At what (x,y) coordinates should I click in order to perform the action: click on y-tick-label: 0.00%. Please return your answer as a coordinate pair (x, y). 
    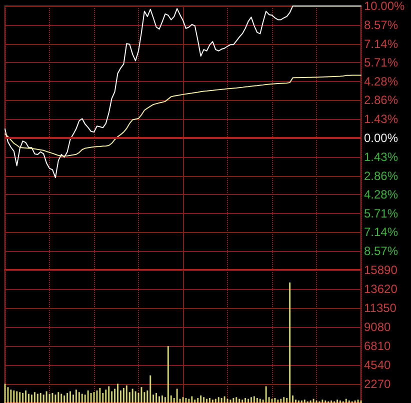
    Looking at the image, I should click on (381, 138).